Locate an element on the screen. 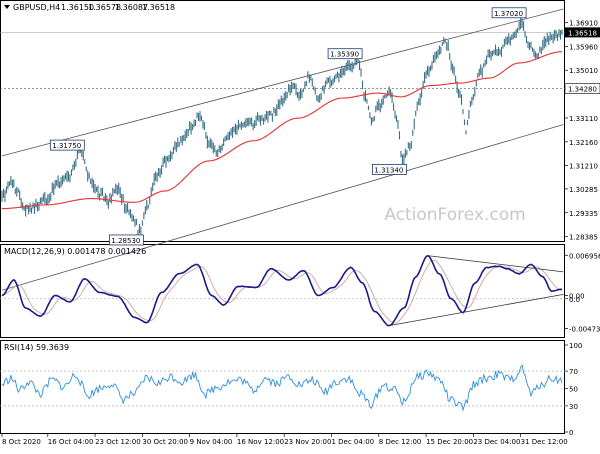  price-axis-tick-label: 1.31210 is located at coordinates (583, 167).